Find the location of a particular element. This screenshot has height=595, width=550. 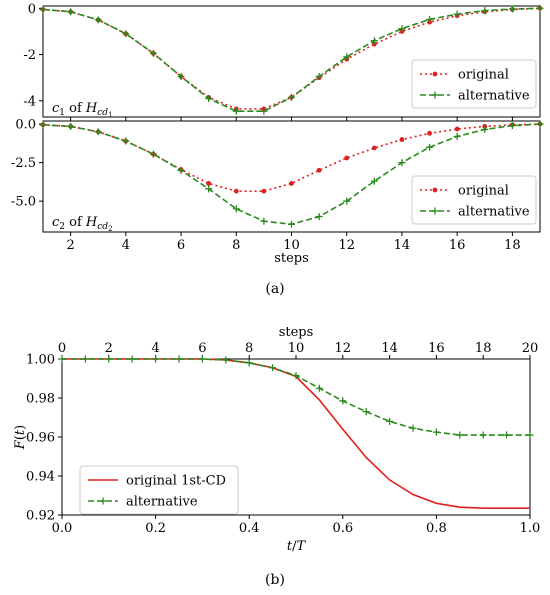

x-tick-label: 8 is located at coordinates (236, 245).